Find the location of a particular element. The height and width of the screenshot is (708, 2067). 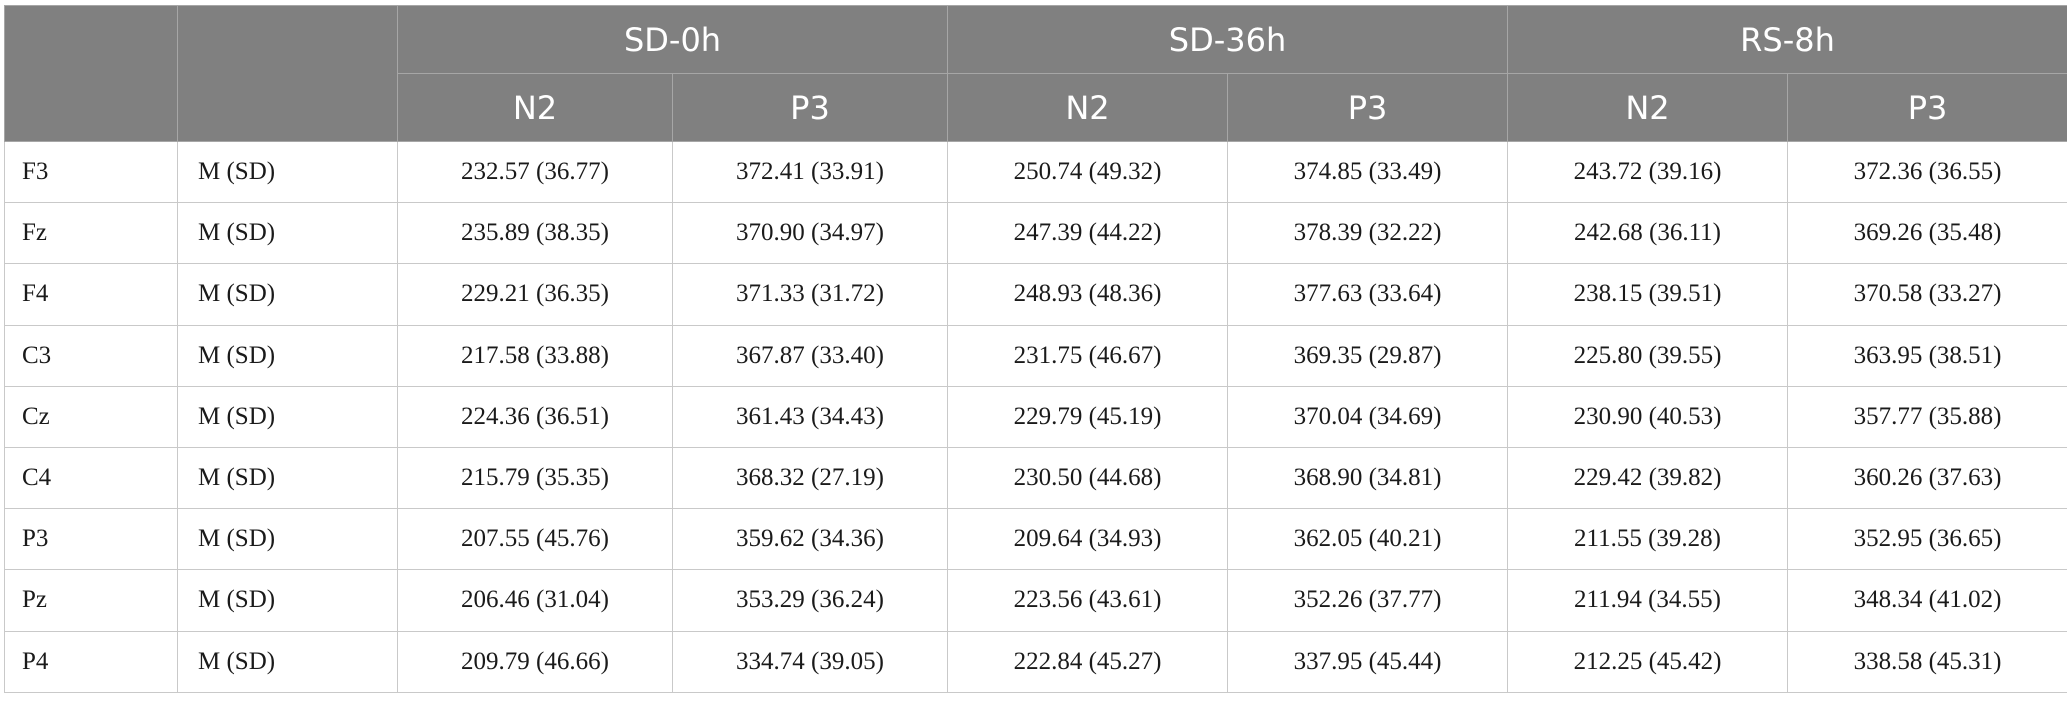

cell-sd-0h-p3: 367.87 (33.40) is located at coordinates (810, 355).